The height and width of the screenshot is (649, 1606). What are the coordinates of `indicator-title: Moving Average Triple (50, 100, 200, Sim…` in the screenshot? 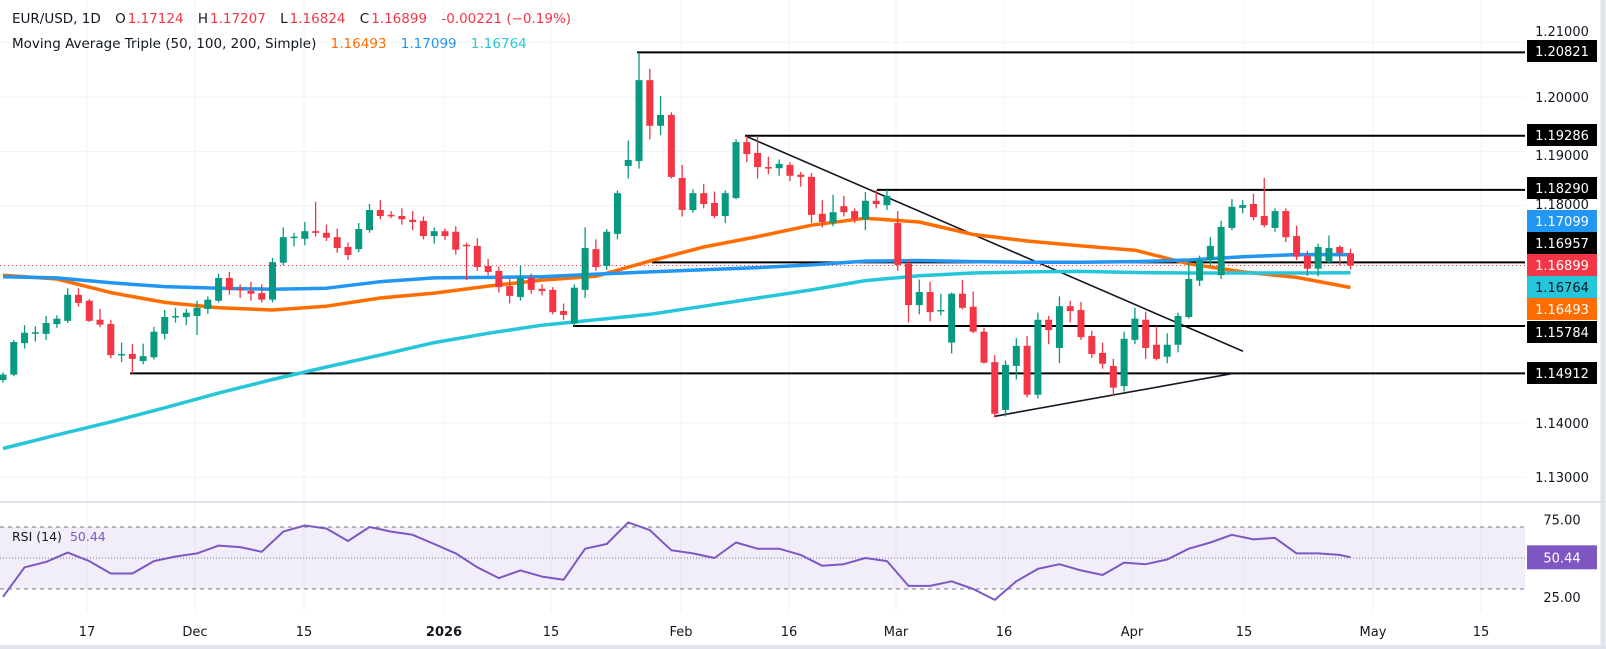 It's located at (164, 44).